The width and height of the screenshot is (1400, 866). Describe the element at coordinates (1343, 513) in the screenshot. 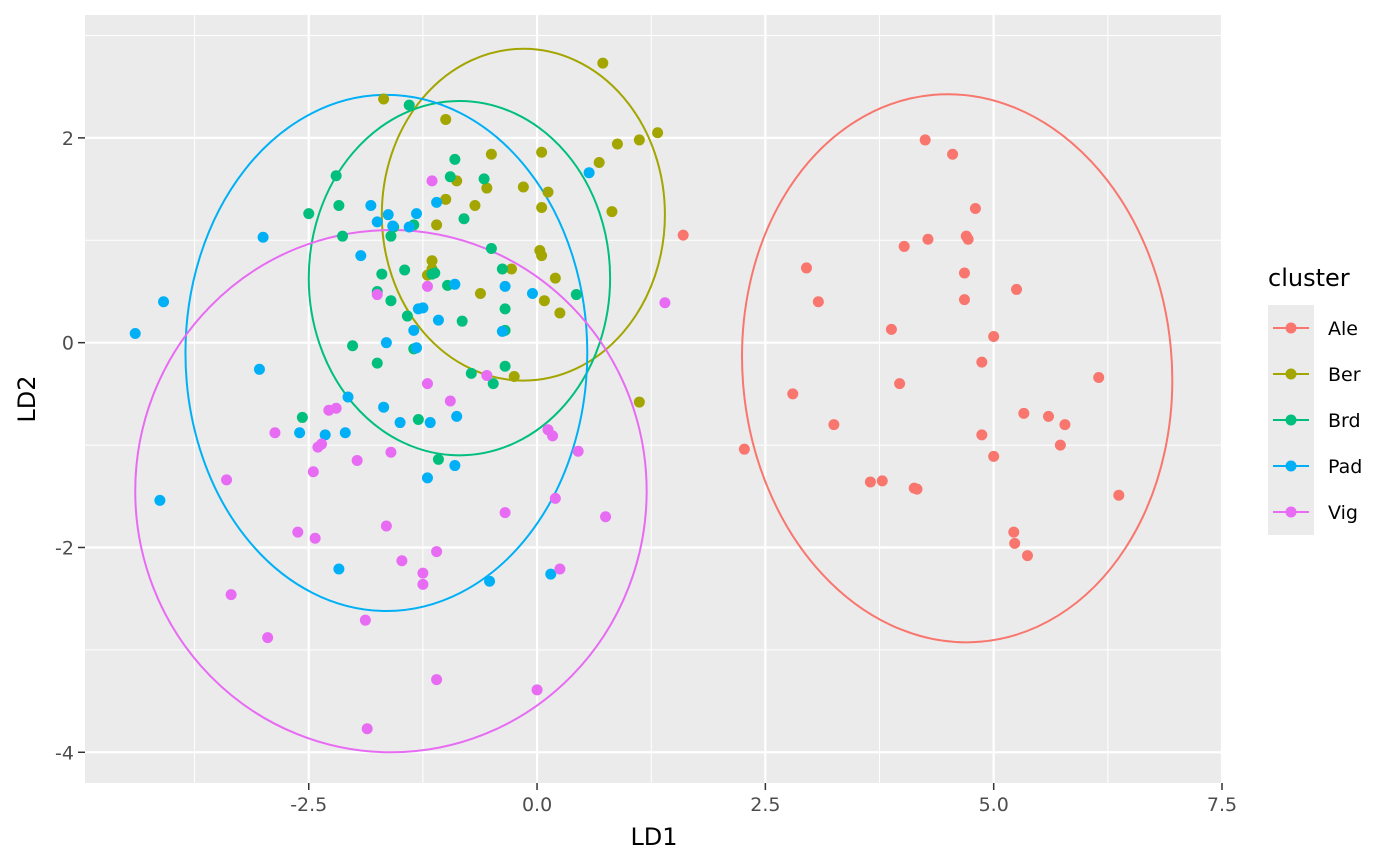

I see `legend-label: Vig` at that location.